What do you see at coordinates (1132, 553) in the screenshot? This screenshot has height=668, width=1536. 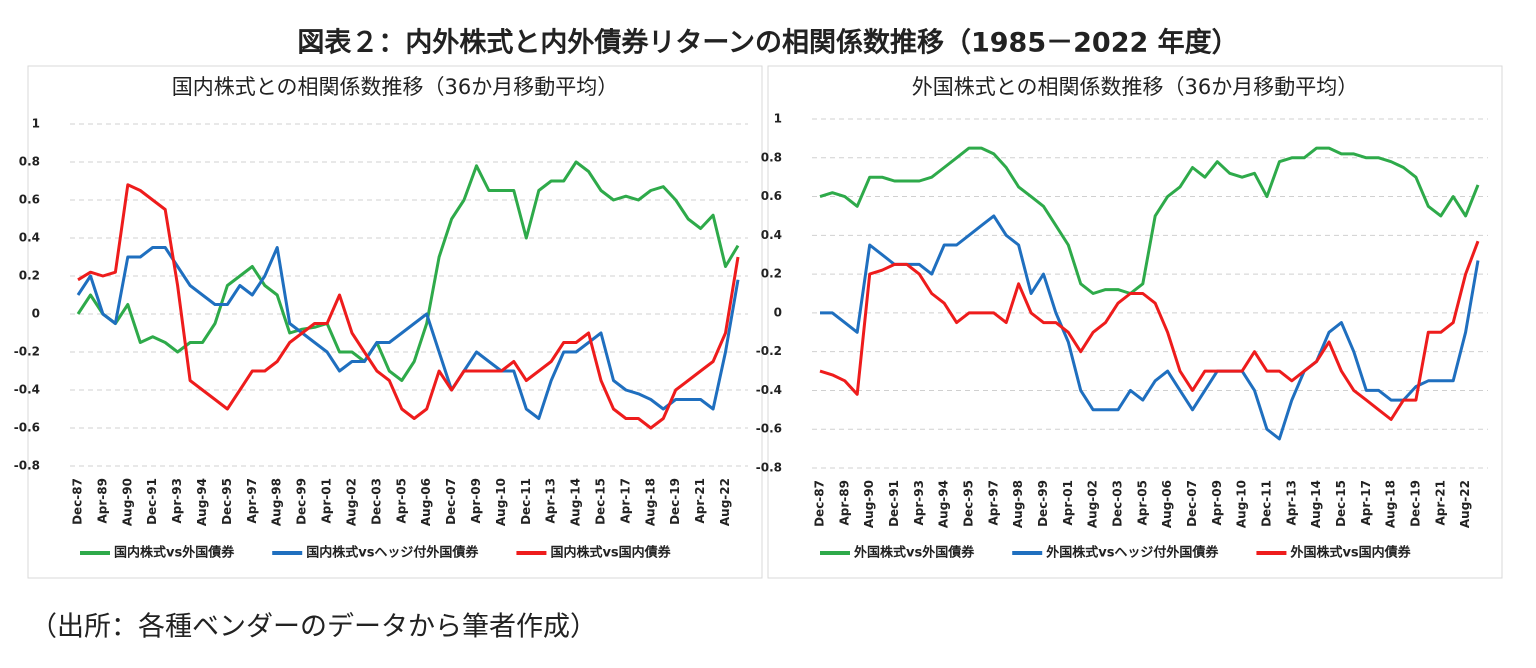 I see `legend-label: 外国株式vsヘッジ付外国債券` at bounding box center [1132, 553].